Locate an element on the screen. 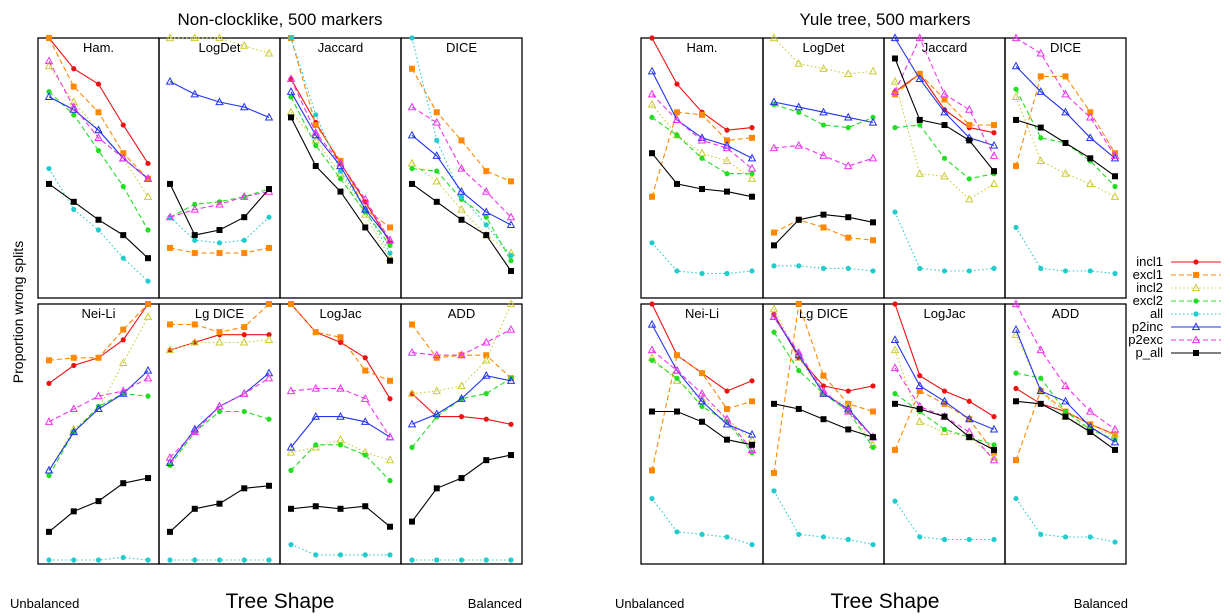  series-p2exc is located at coordinates (944, 413).